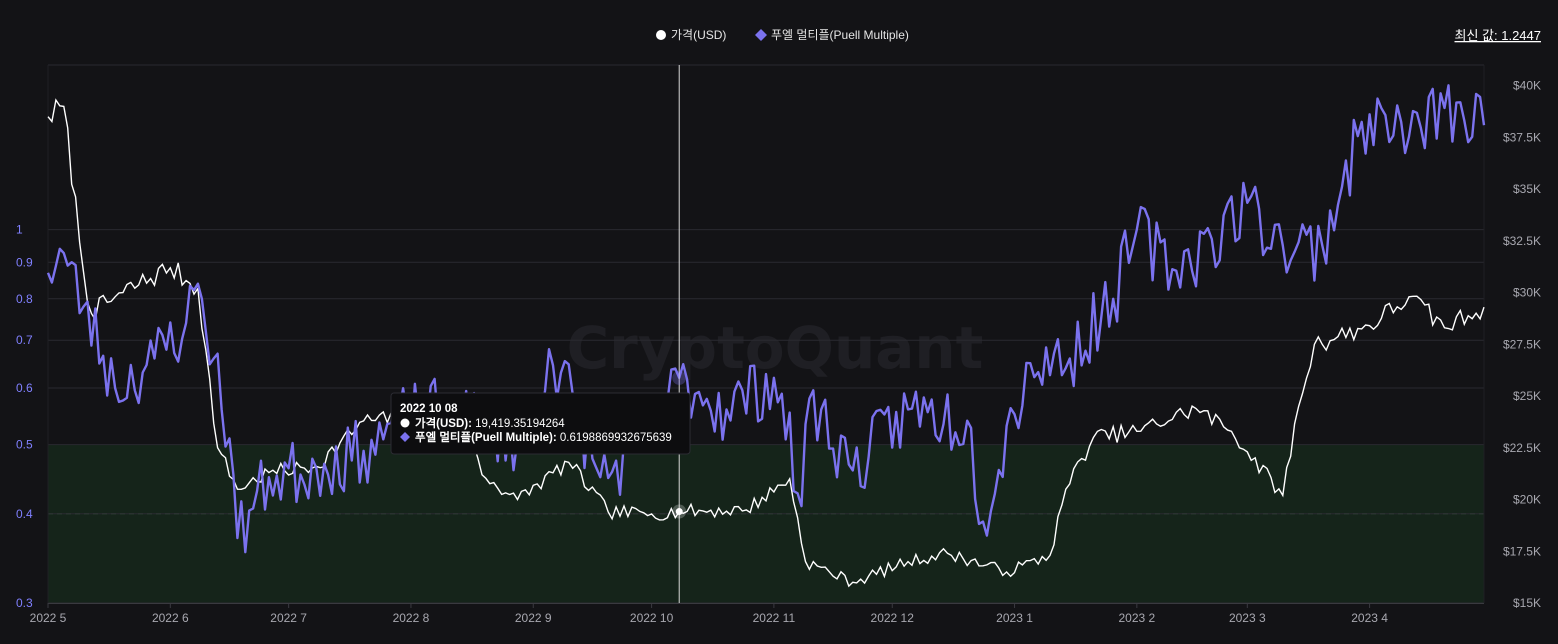 This screenshot has height=644, width=1558. Describe the element at coordinates (616, 438) in the screenshot. I see `tooltip-puell-value: 0.6198869932675639` at that location.